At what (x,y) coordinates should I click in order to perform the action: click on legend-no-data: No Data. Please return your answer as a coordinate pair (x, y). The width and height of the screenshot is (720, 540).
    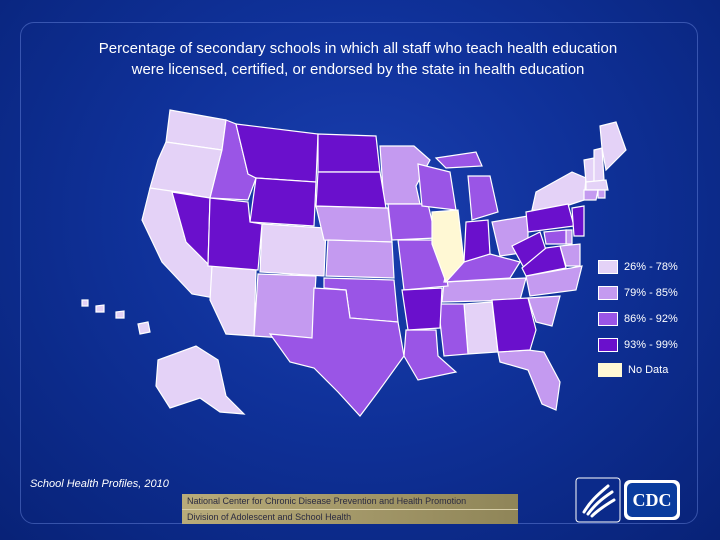
    Looking at the image, I should click on (648, 370).